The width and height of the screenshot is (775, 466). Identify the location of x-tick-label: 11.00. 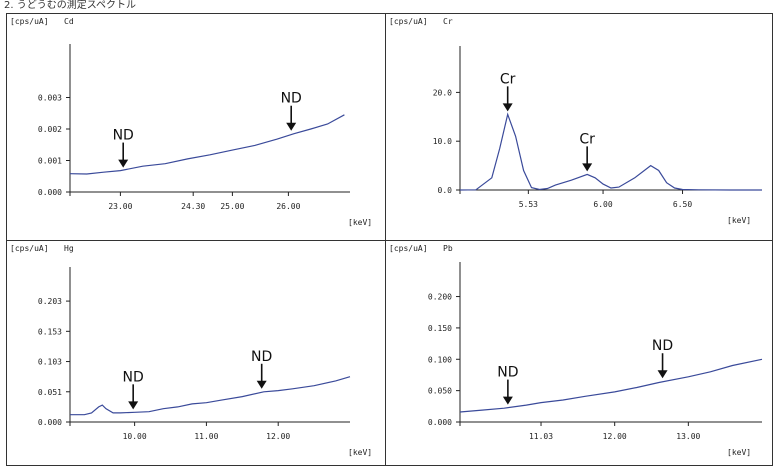
(206, 436).